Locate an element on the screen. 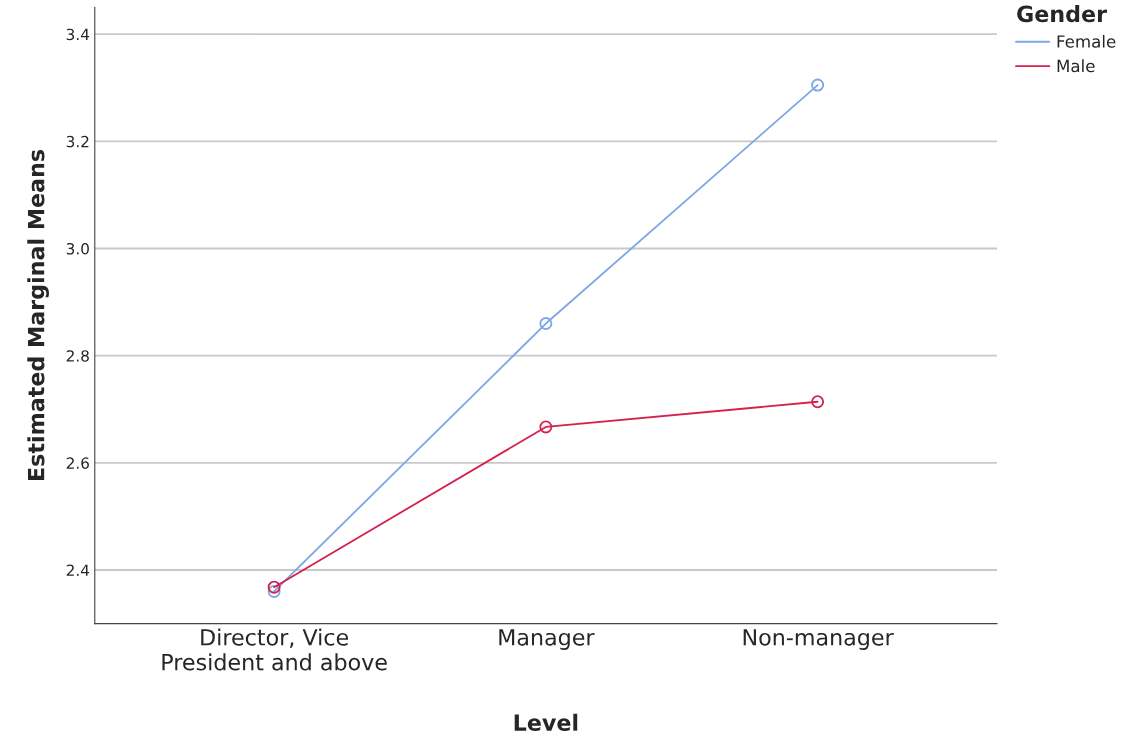 This screenshot has height=738, width=1142. y-tick-label: 3.2 is located at coordinates (77, 141).